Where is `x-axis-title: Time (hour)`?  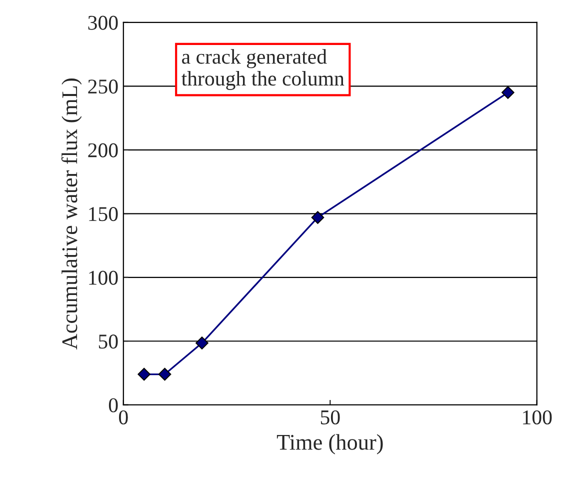 x-axis-title: Time (hour) is located at coordinates (329, 444).